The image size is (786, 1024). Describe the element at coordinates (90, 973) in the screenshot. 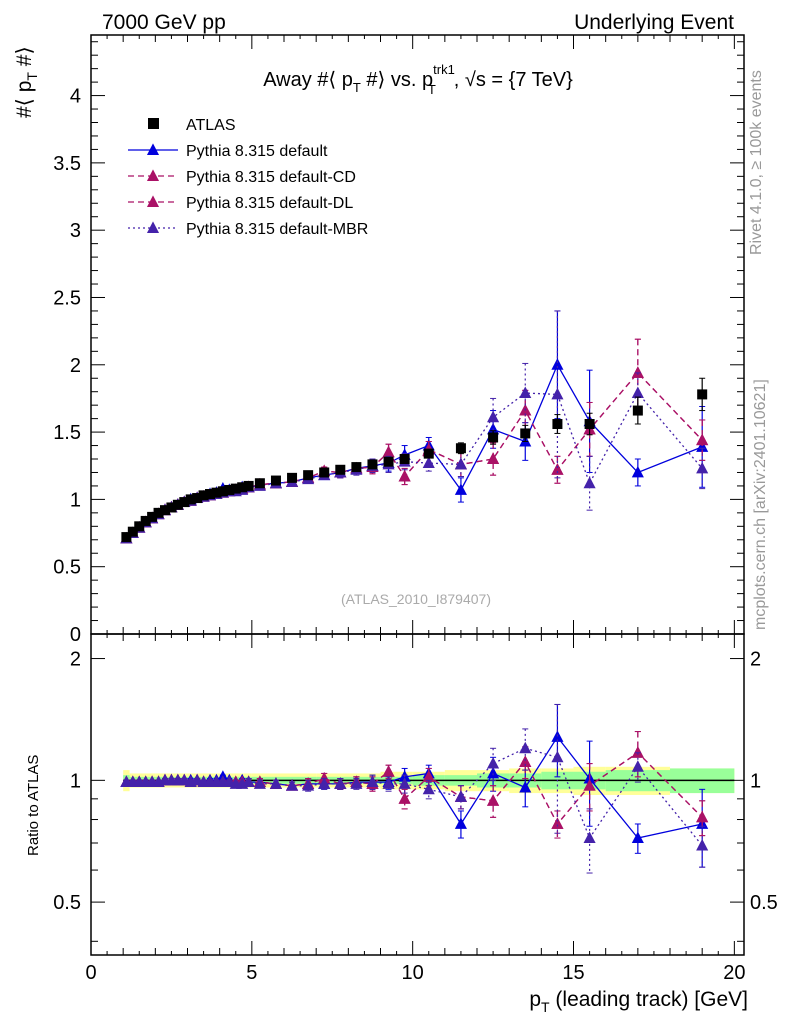

I see `x-tick-label: 0` at that location.